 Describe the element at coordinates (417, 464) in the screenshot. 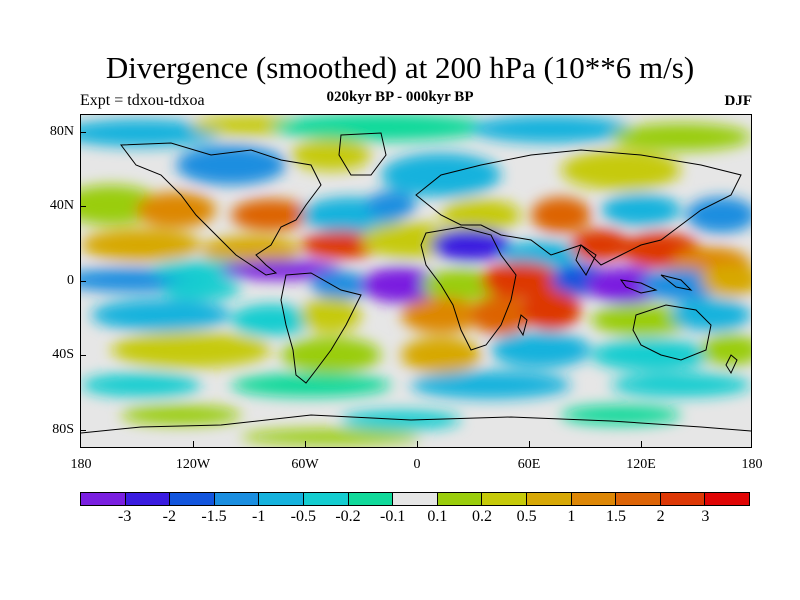

I see `lon-label-0: 0` at that location.